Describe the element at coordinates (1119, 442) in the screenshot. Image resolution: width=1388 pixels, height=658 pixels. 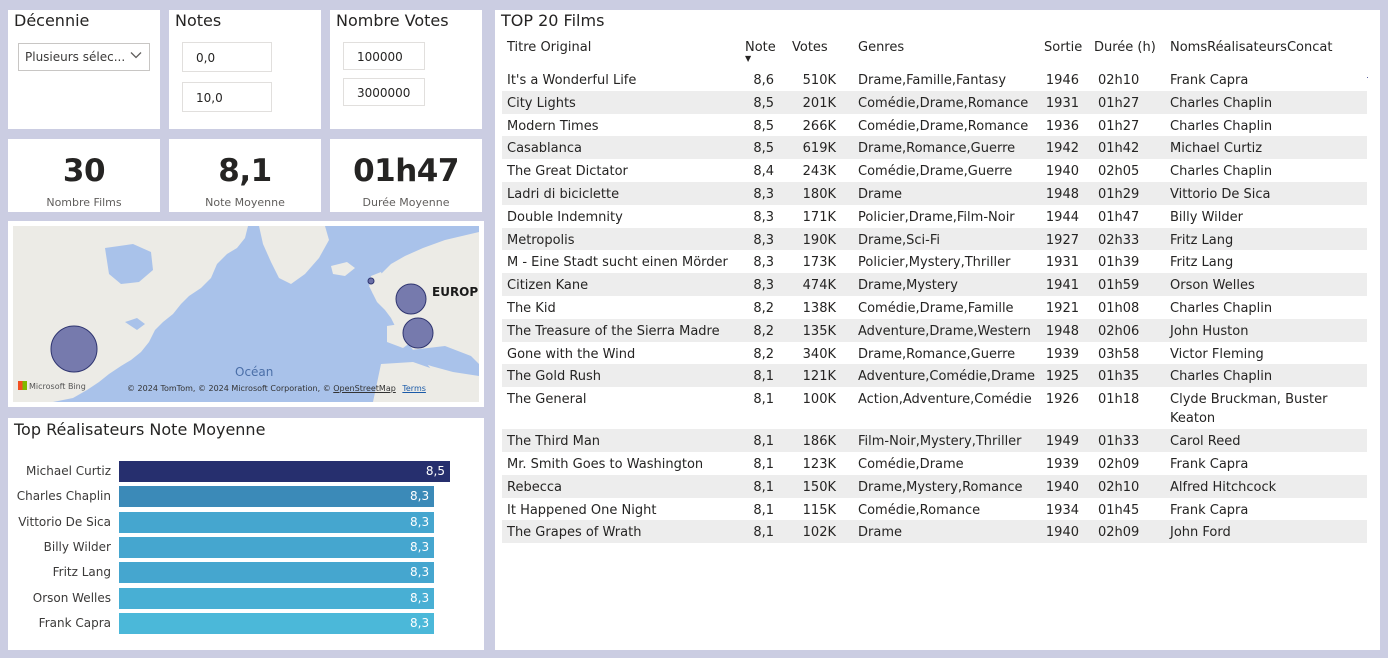
I see `cell-duree: 01h33` at that location.